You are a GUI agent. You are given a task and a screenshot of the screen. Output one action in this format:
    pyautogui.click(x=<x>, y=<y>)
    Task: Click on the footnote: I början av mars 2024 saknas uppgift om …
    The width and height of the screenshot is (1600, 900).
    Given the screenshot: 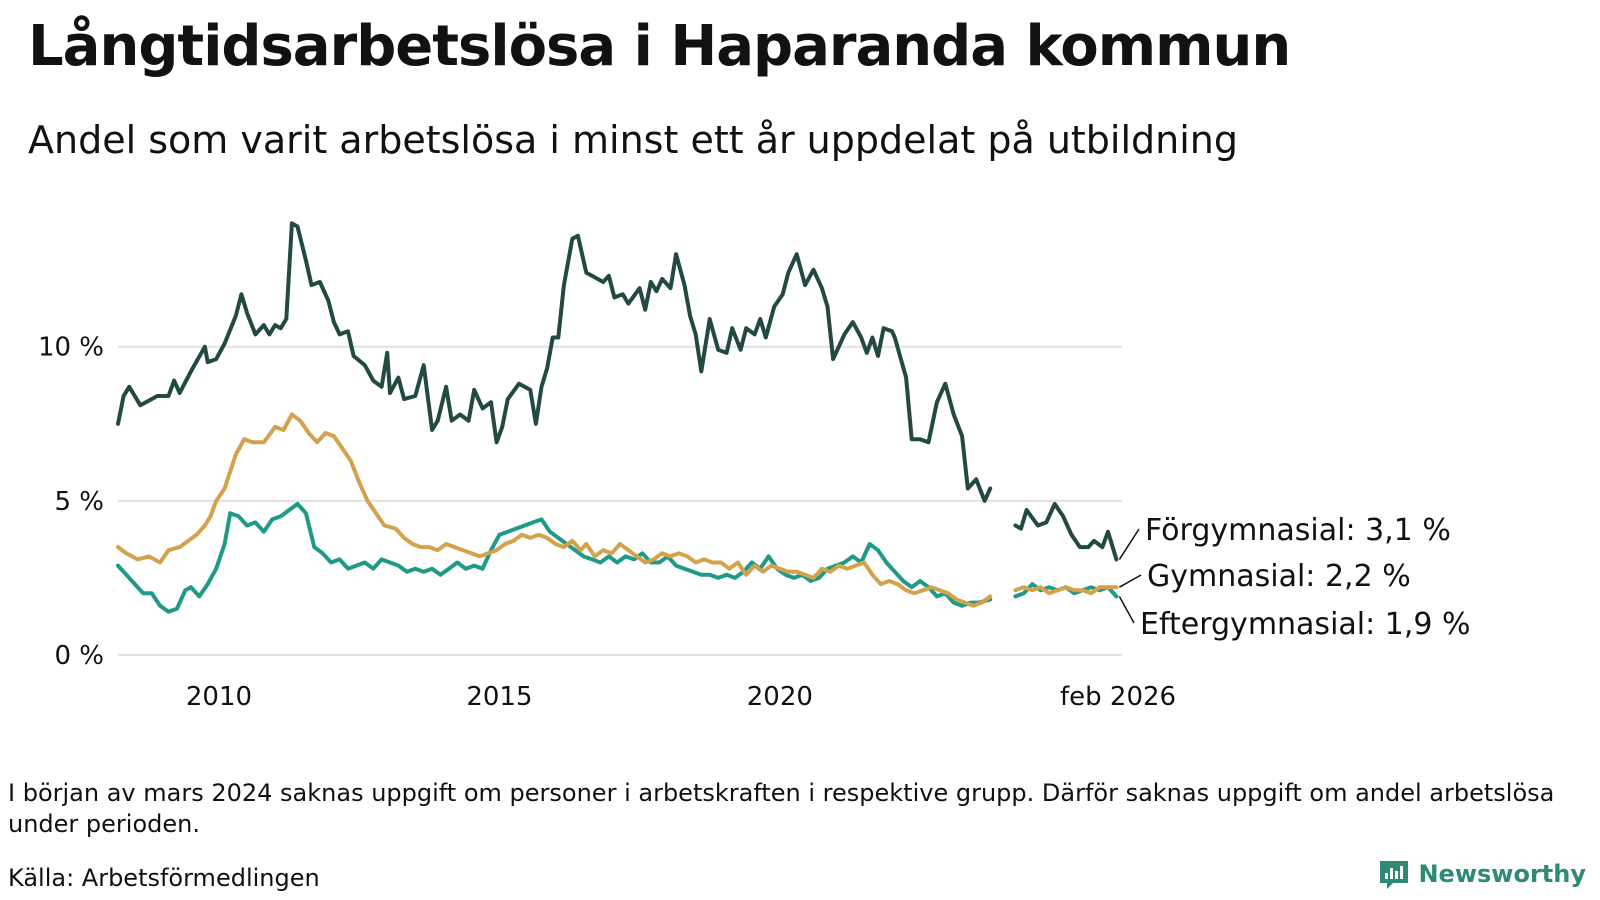 What is the action you would take?
    pyautogui.click(x=781, y=808)
    